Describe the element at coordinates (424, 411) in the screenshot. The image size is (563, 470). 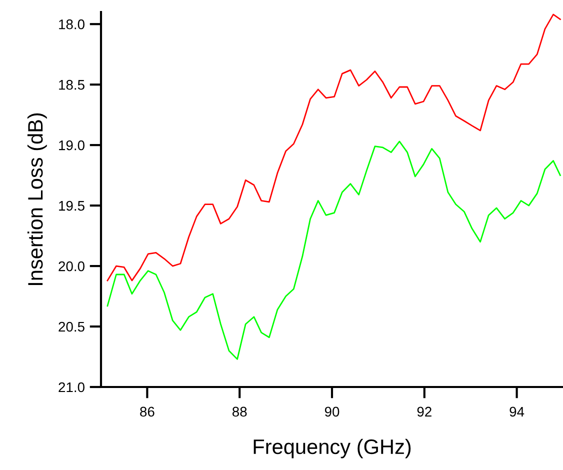
I see `x-tick-label: 92` at that location.